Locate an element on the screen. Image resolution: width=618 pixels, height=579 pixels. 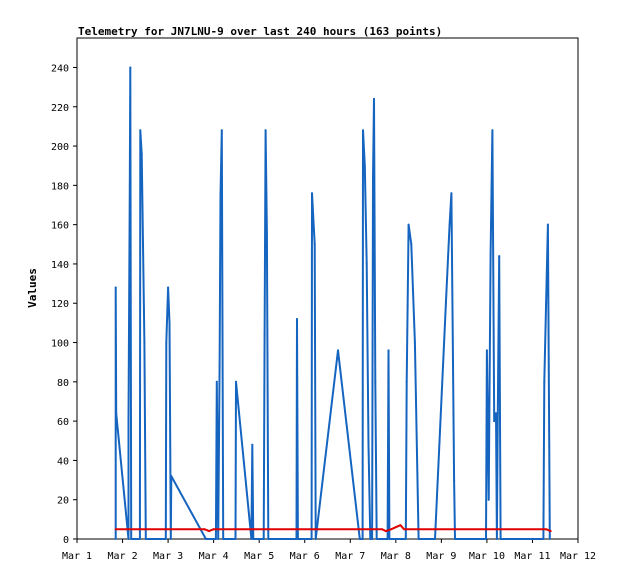
y-tick-label: 160 is located at coordinates (60, 226).